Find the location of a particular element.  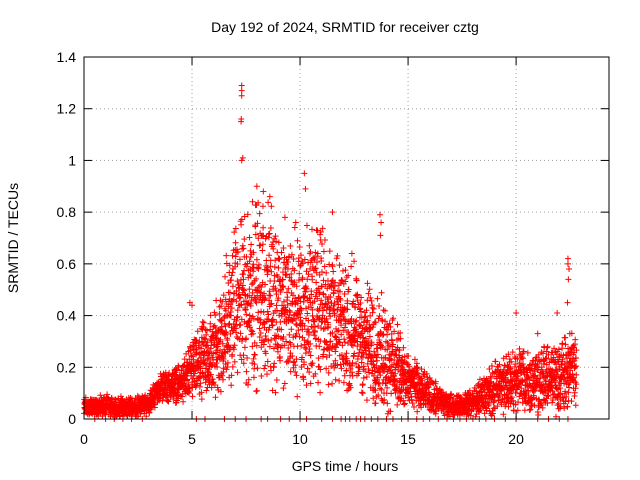

y-tick-label: 1.4 is located at coordinates (67, 57).